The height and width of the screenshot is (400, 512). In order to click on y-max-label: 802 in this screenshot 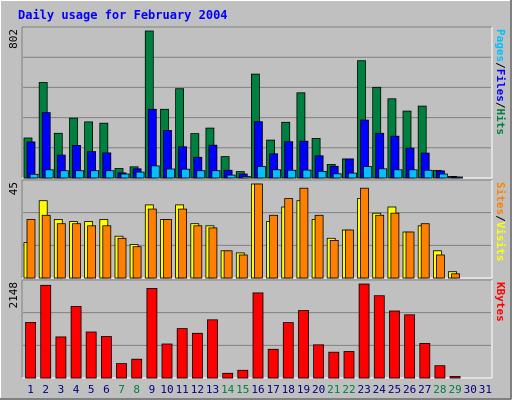, I will do `click(13, 39)`.